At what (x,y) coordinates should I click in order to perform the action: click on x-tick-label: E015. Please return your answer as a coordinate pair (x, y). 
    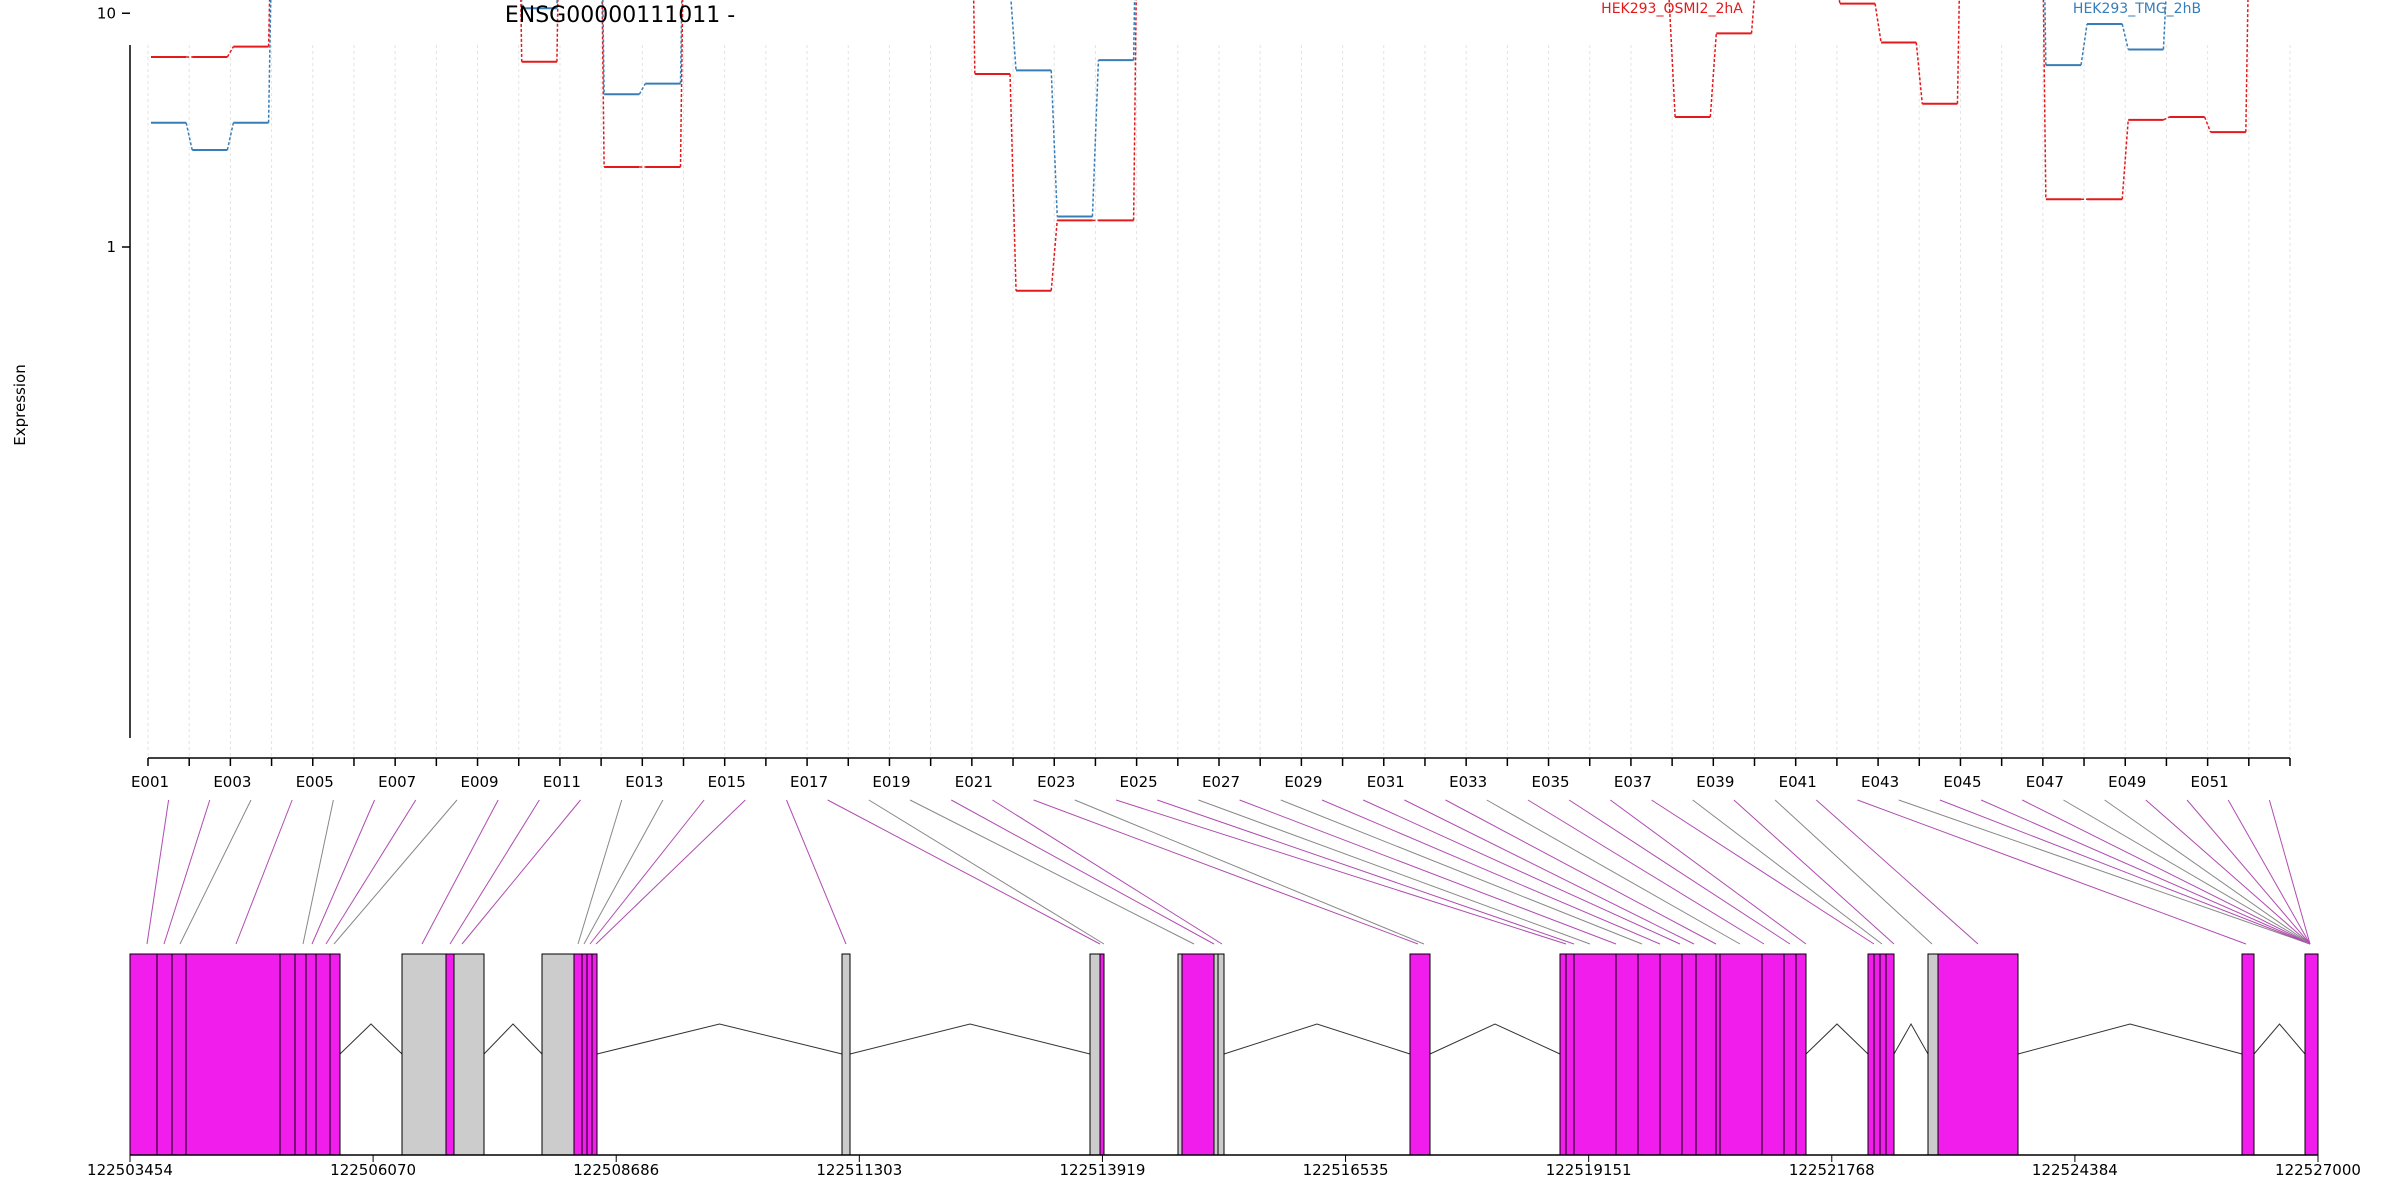
    Looking at the image, I should click on (727, 782).